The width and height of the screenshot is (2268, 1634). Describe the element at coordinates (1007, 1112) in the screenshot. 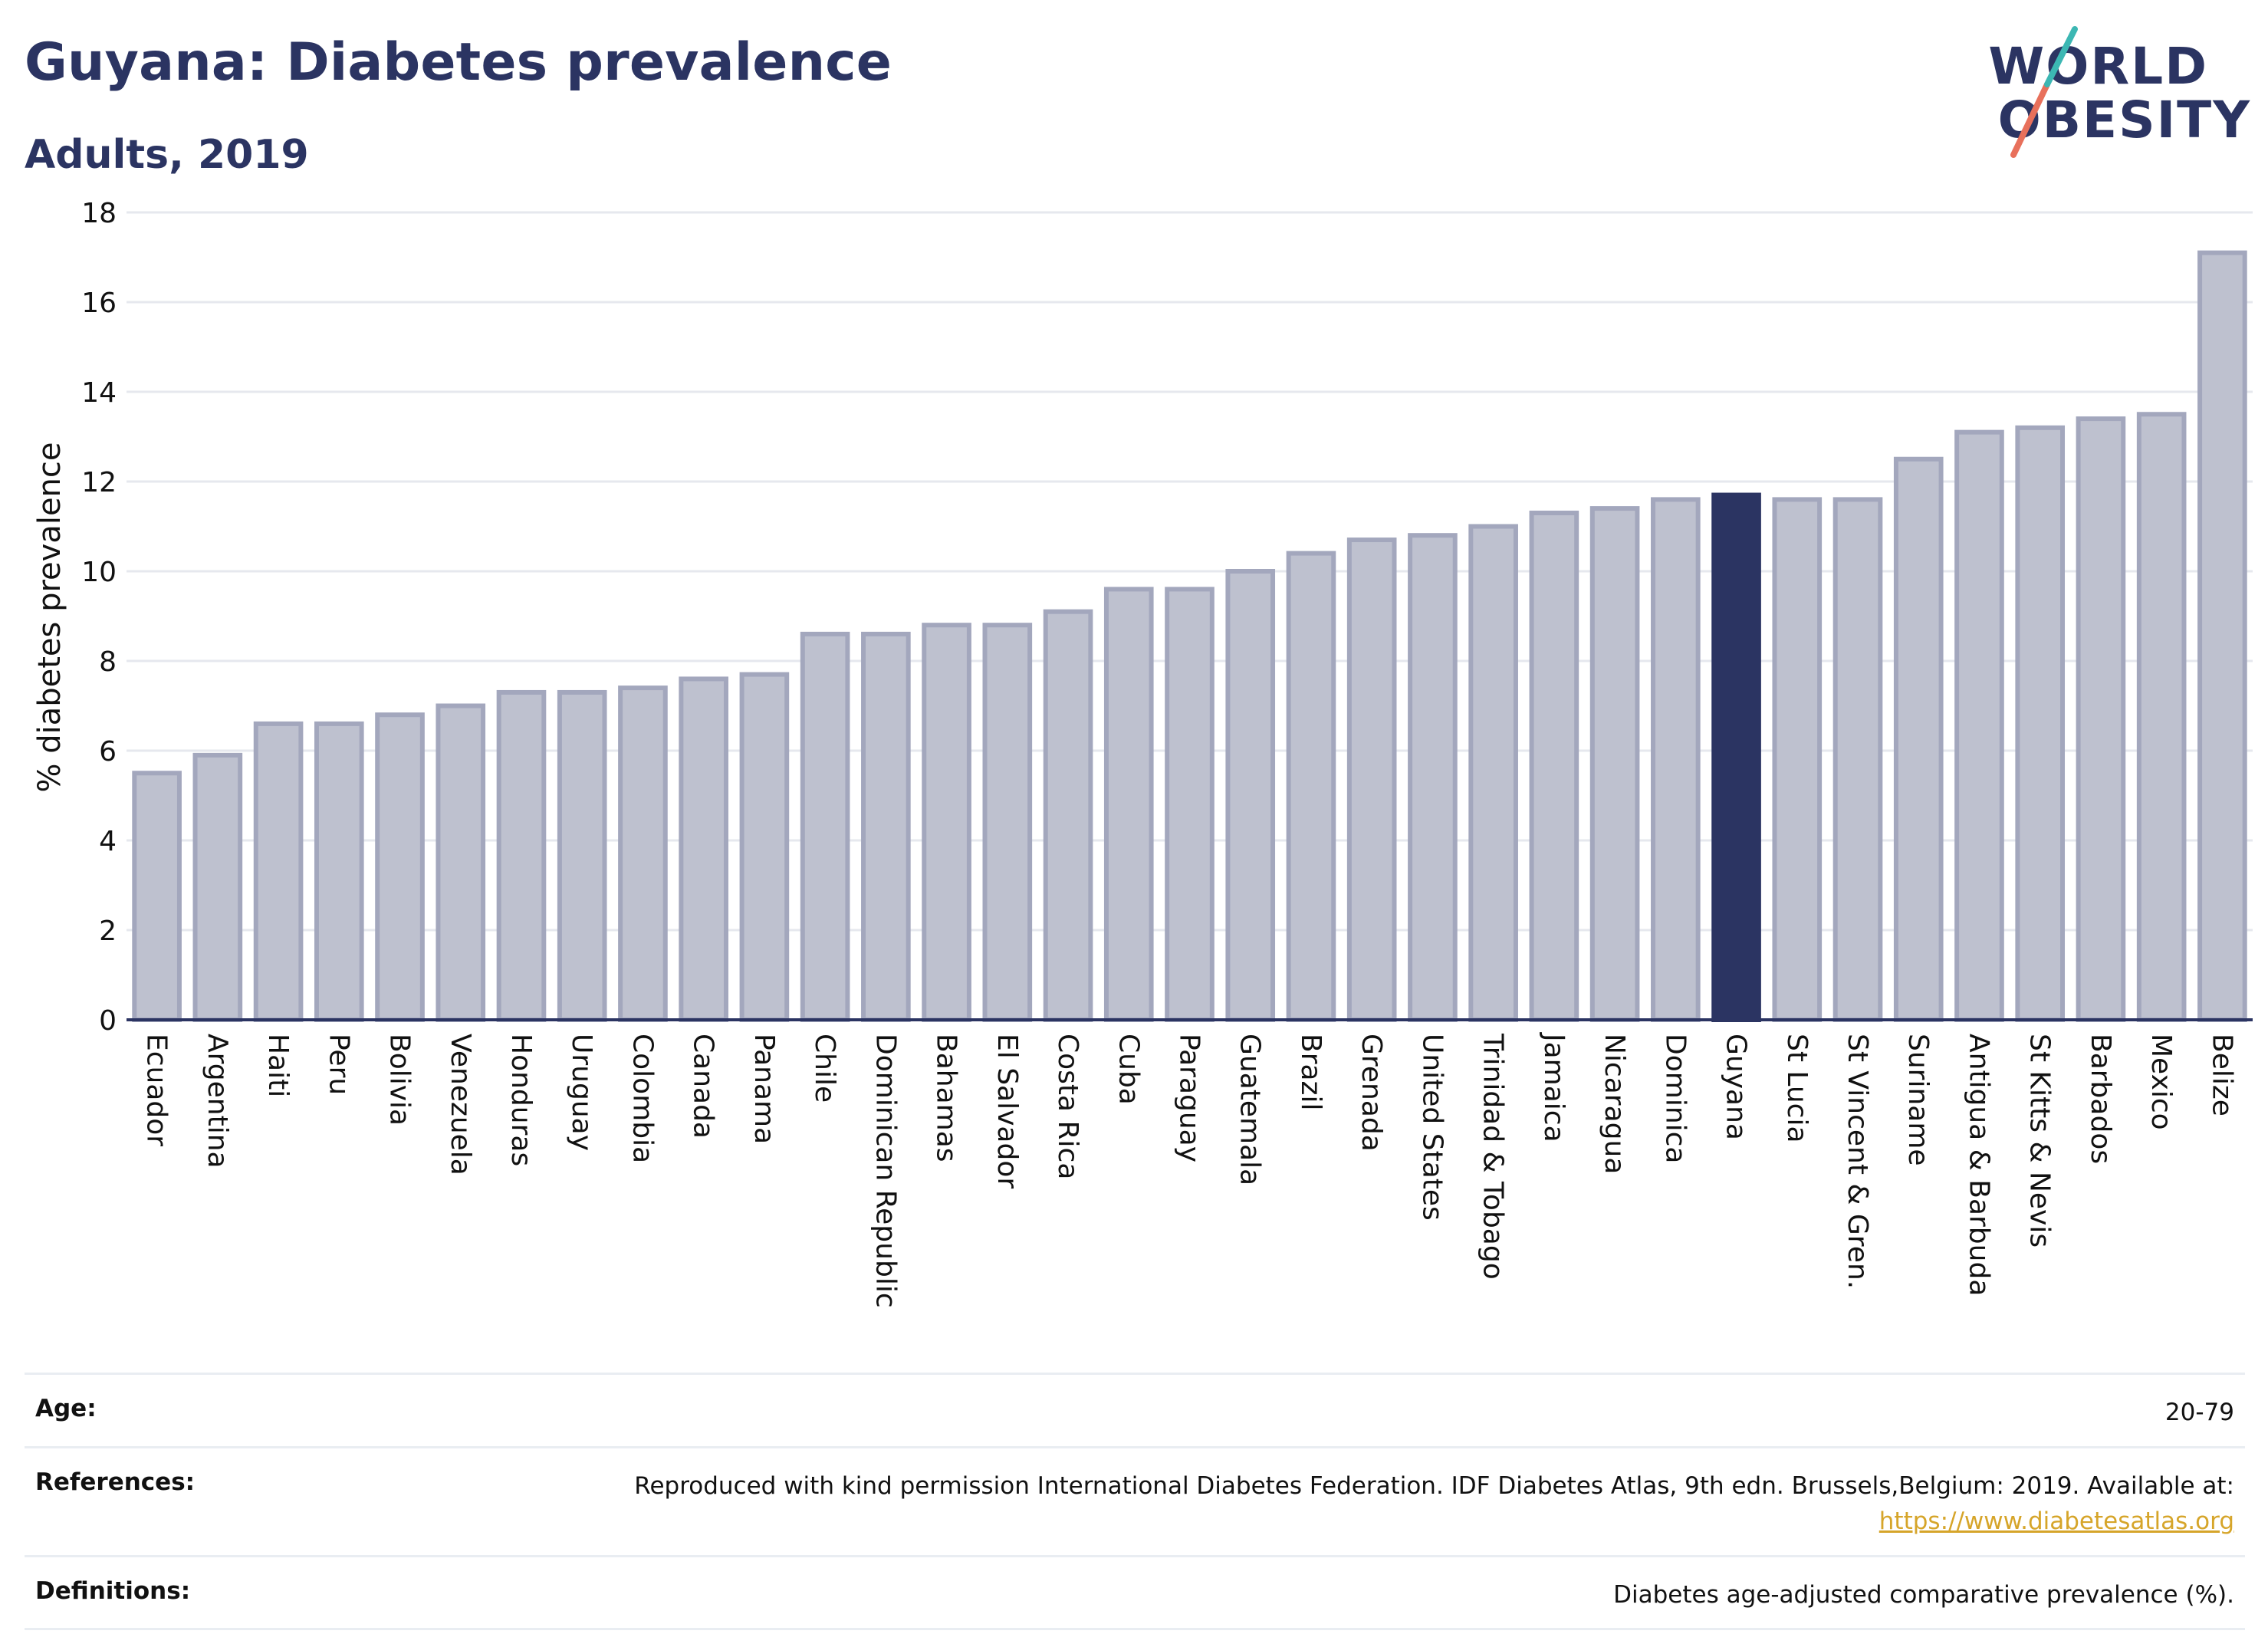

I see `x-tick-label: El Salvador` at that location.